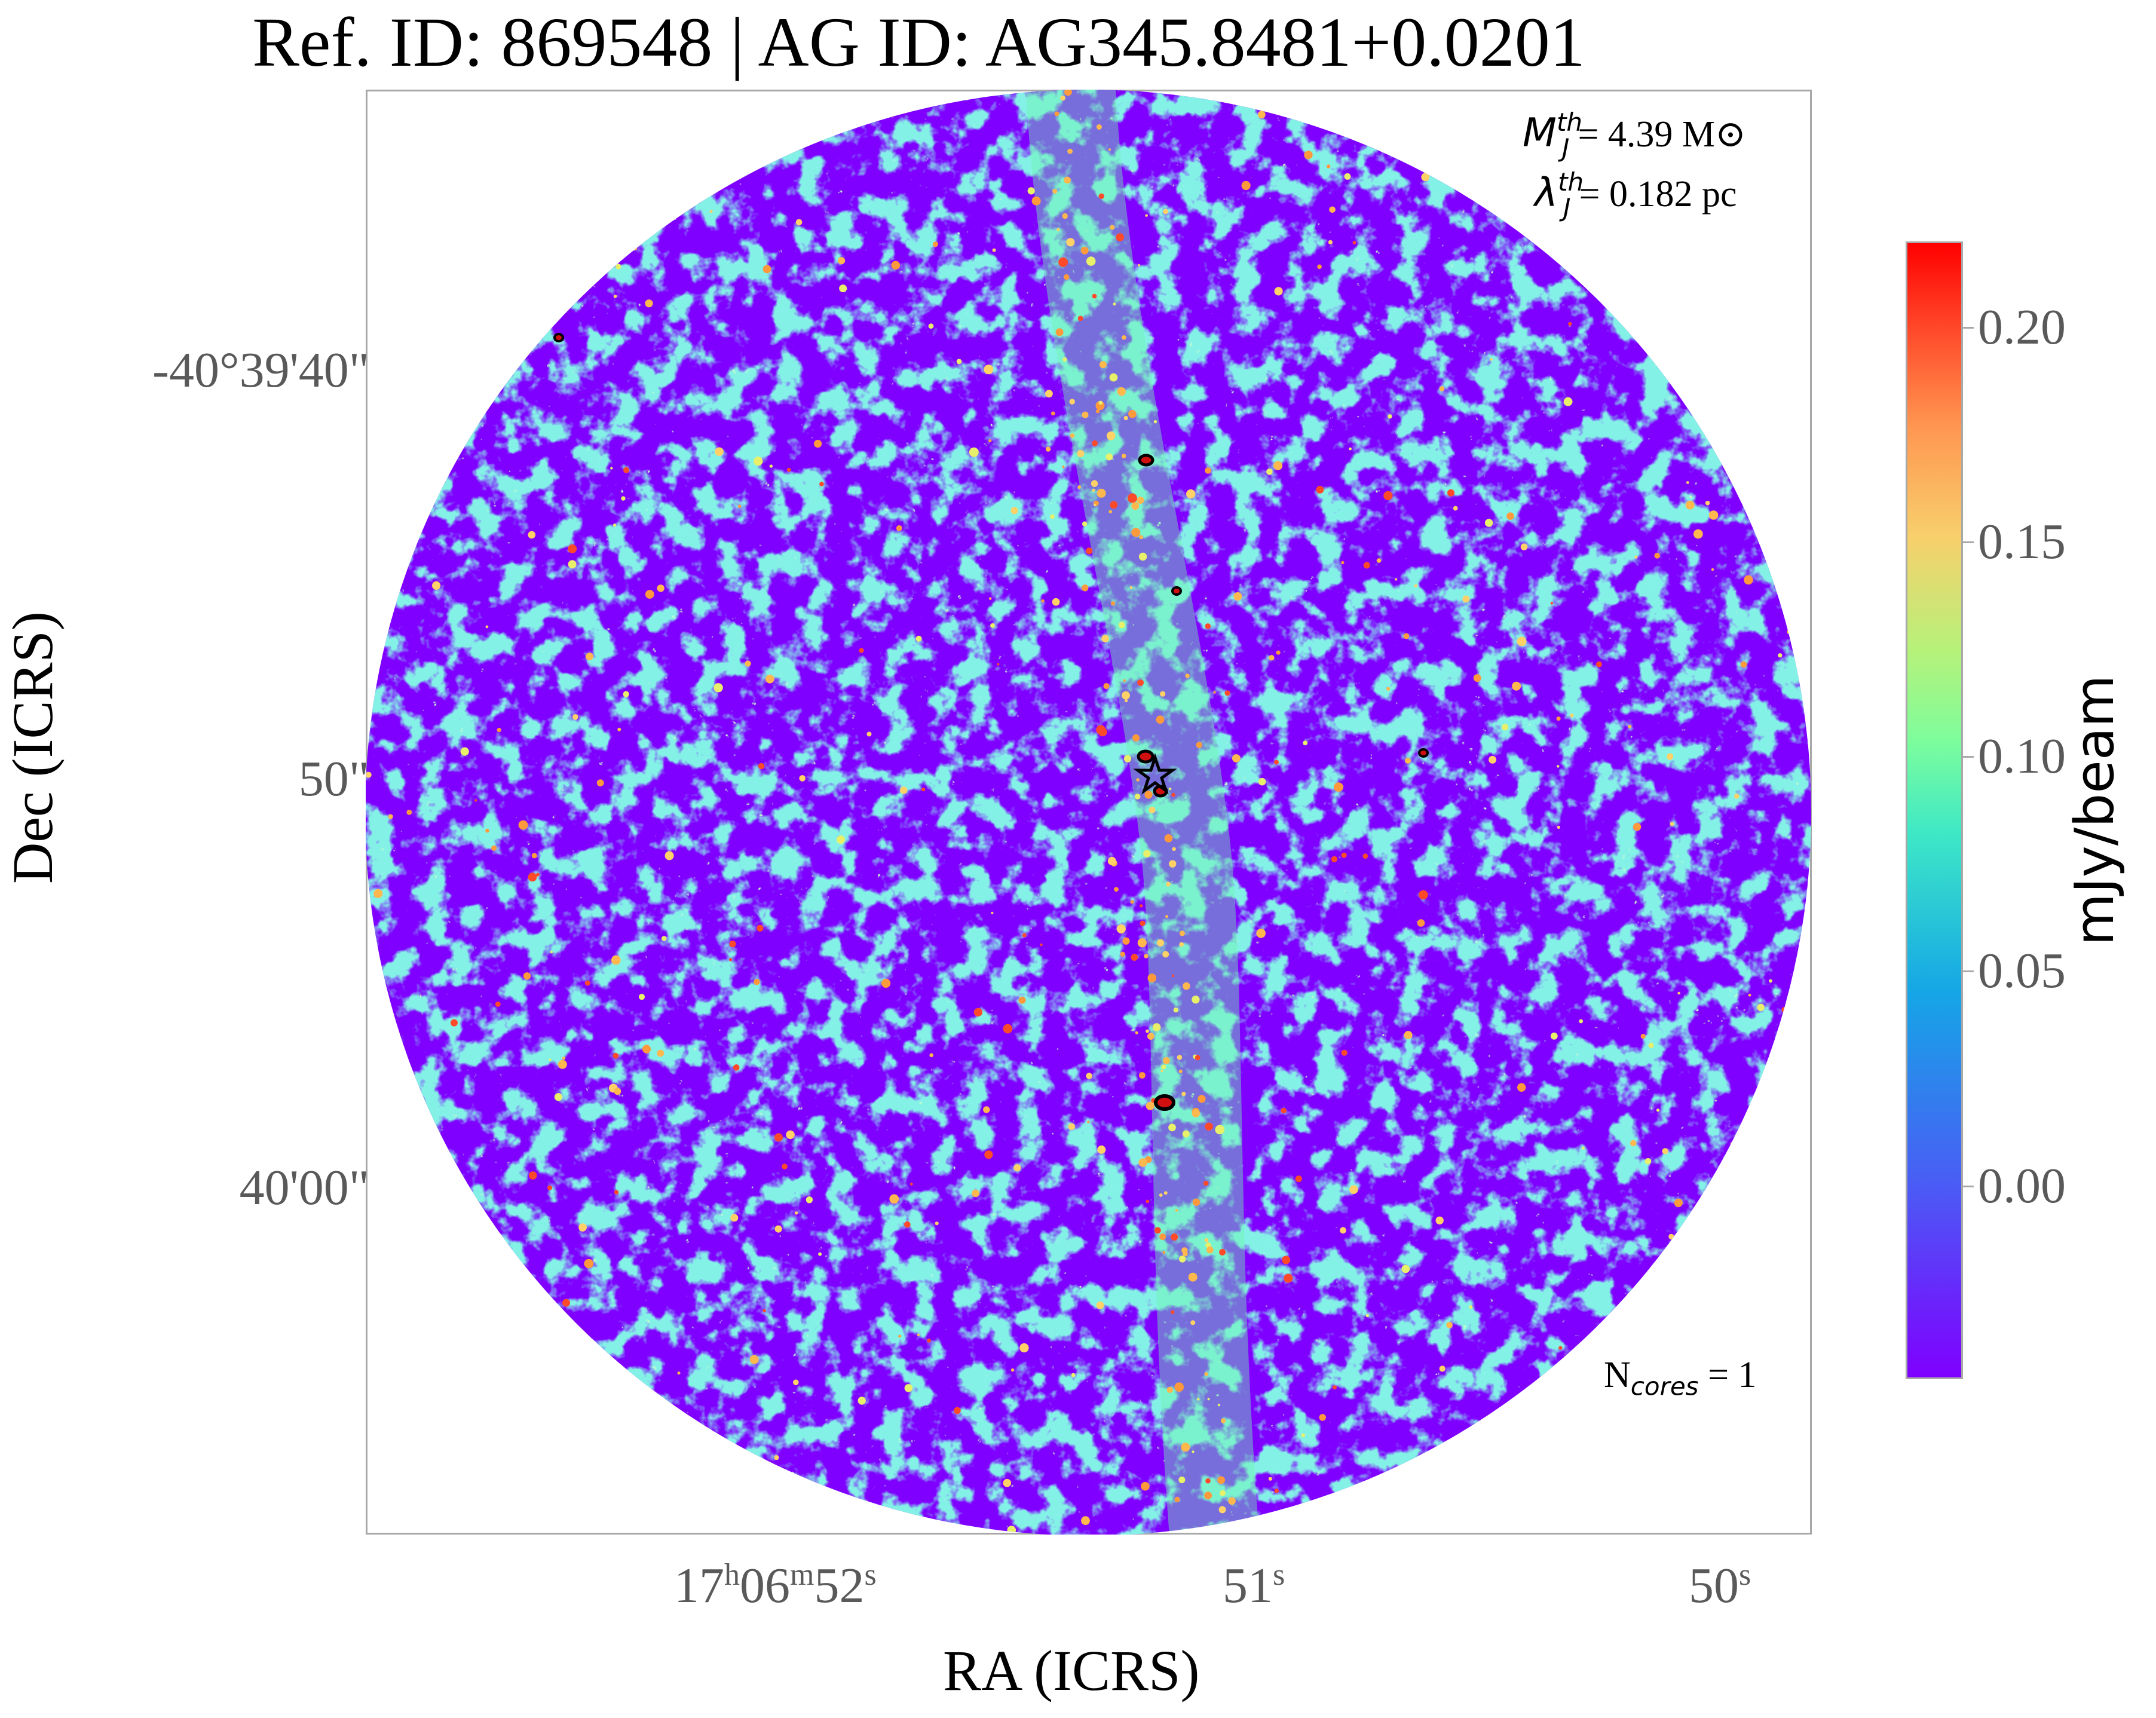 This screenshot has height=1718, width=2156. Describe the element at coordinates (1968, 757) in the screenshot. I see `colorbar-tick-mark` at that location.